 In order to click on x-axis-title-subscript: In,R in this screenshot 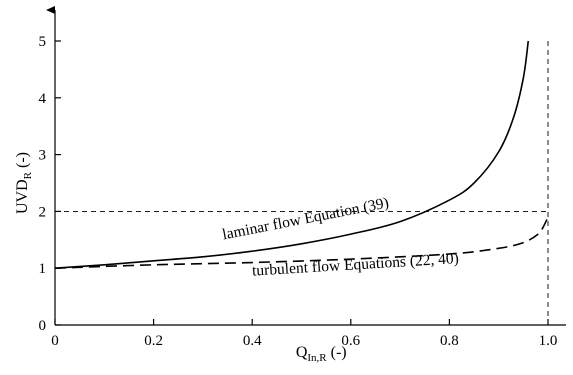, I will do `click(317, 358)`.